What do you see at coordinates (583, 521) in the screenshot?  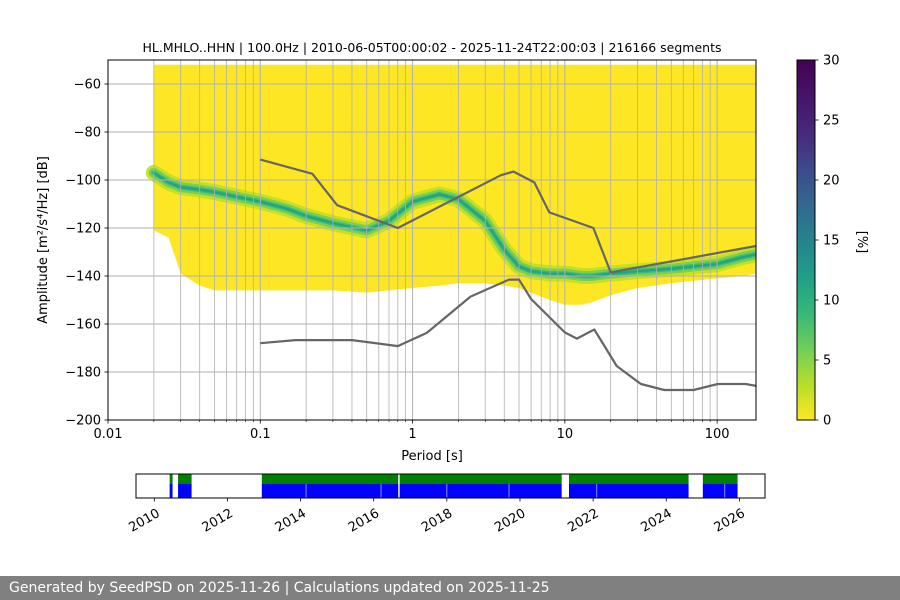 I see `availability-tick-label: 2022` at bounding box center [583, 521].